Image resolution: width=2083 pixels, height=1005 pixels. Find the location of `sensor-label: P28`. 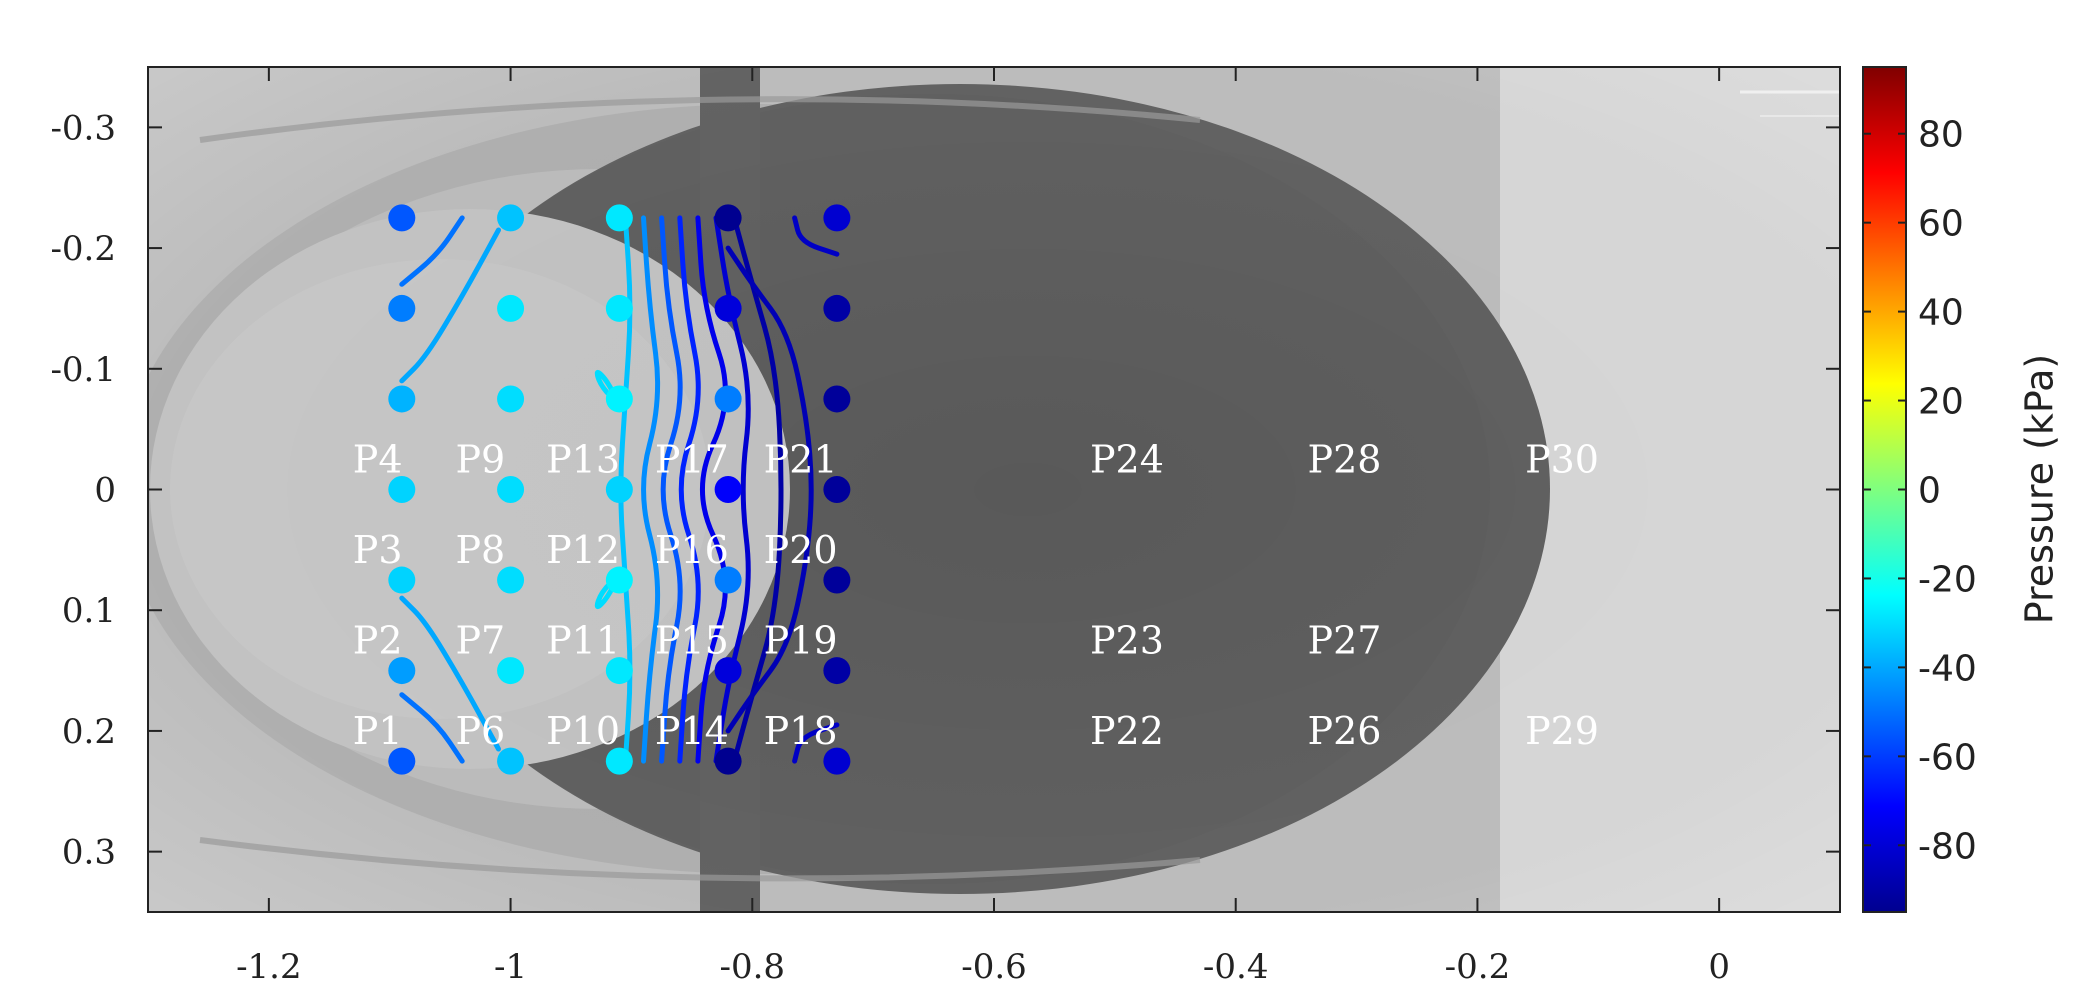

sensor-label: P28 is located at coordinates (1345, 459).